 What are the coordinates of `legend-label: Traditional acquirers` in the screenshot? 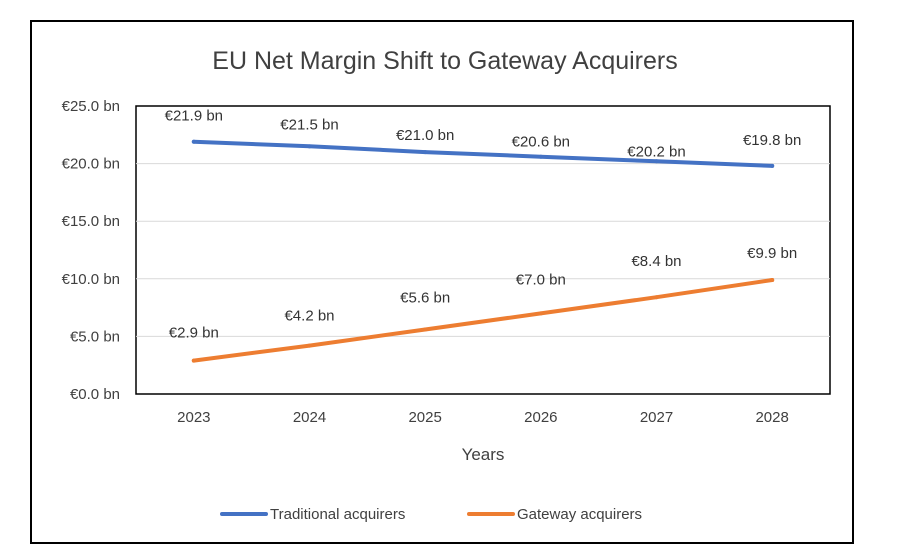 It's located at (337, 514).